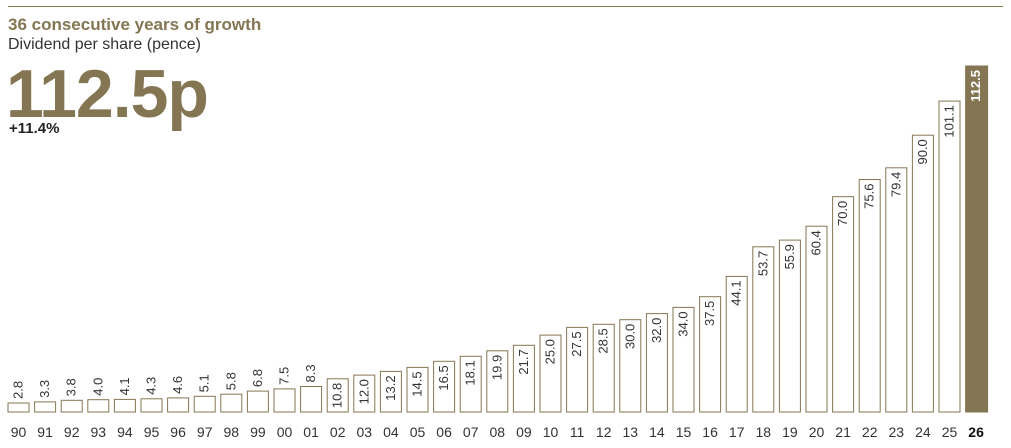 This screenshot has height=448, width=1011. I want to click on x-tick-99: 99, so click(258, 432).